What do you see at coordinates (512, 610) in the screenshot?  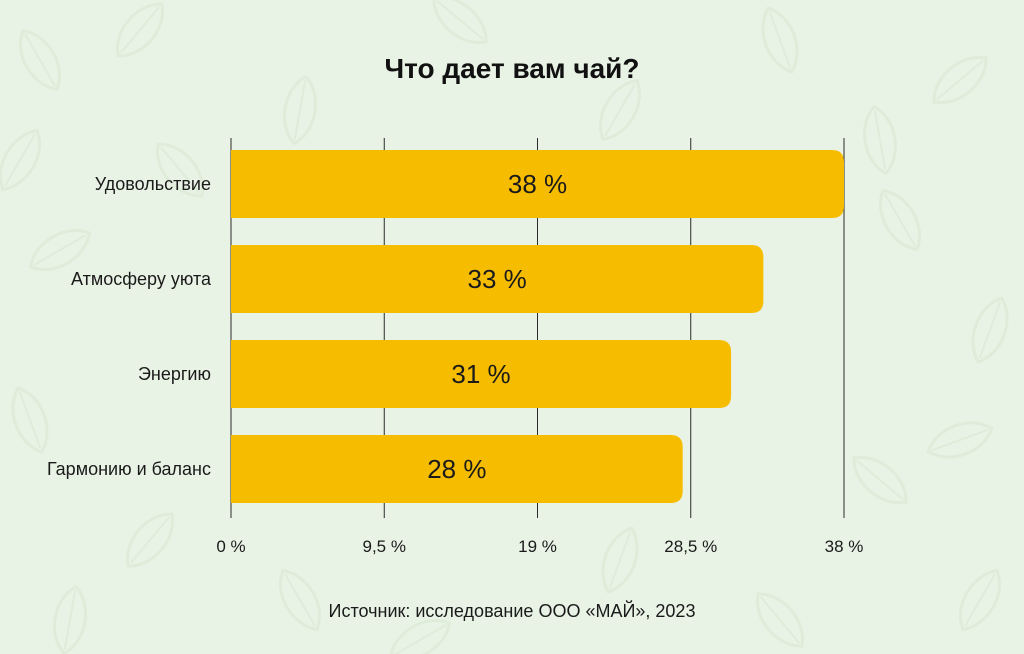 I see `source-note: Источник: исследование ООО «МАЙ», 2023` at bounding box center [512, 610].